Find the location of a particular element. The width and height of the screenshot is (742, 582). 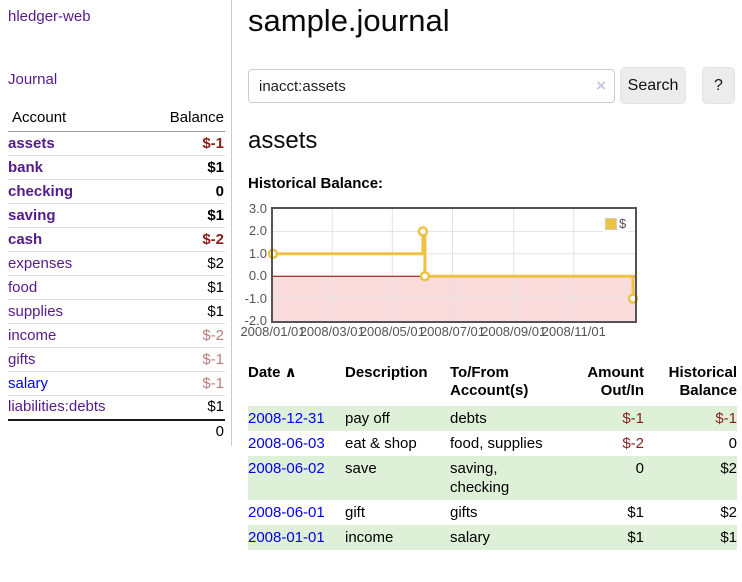

account-link: salary is located at coordinates (28, 383).